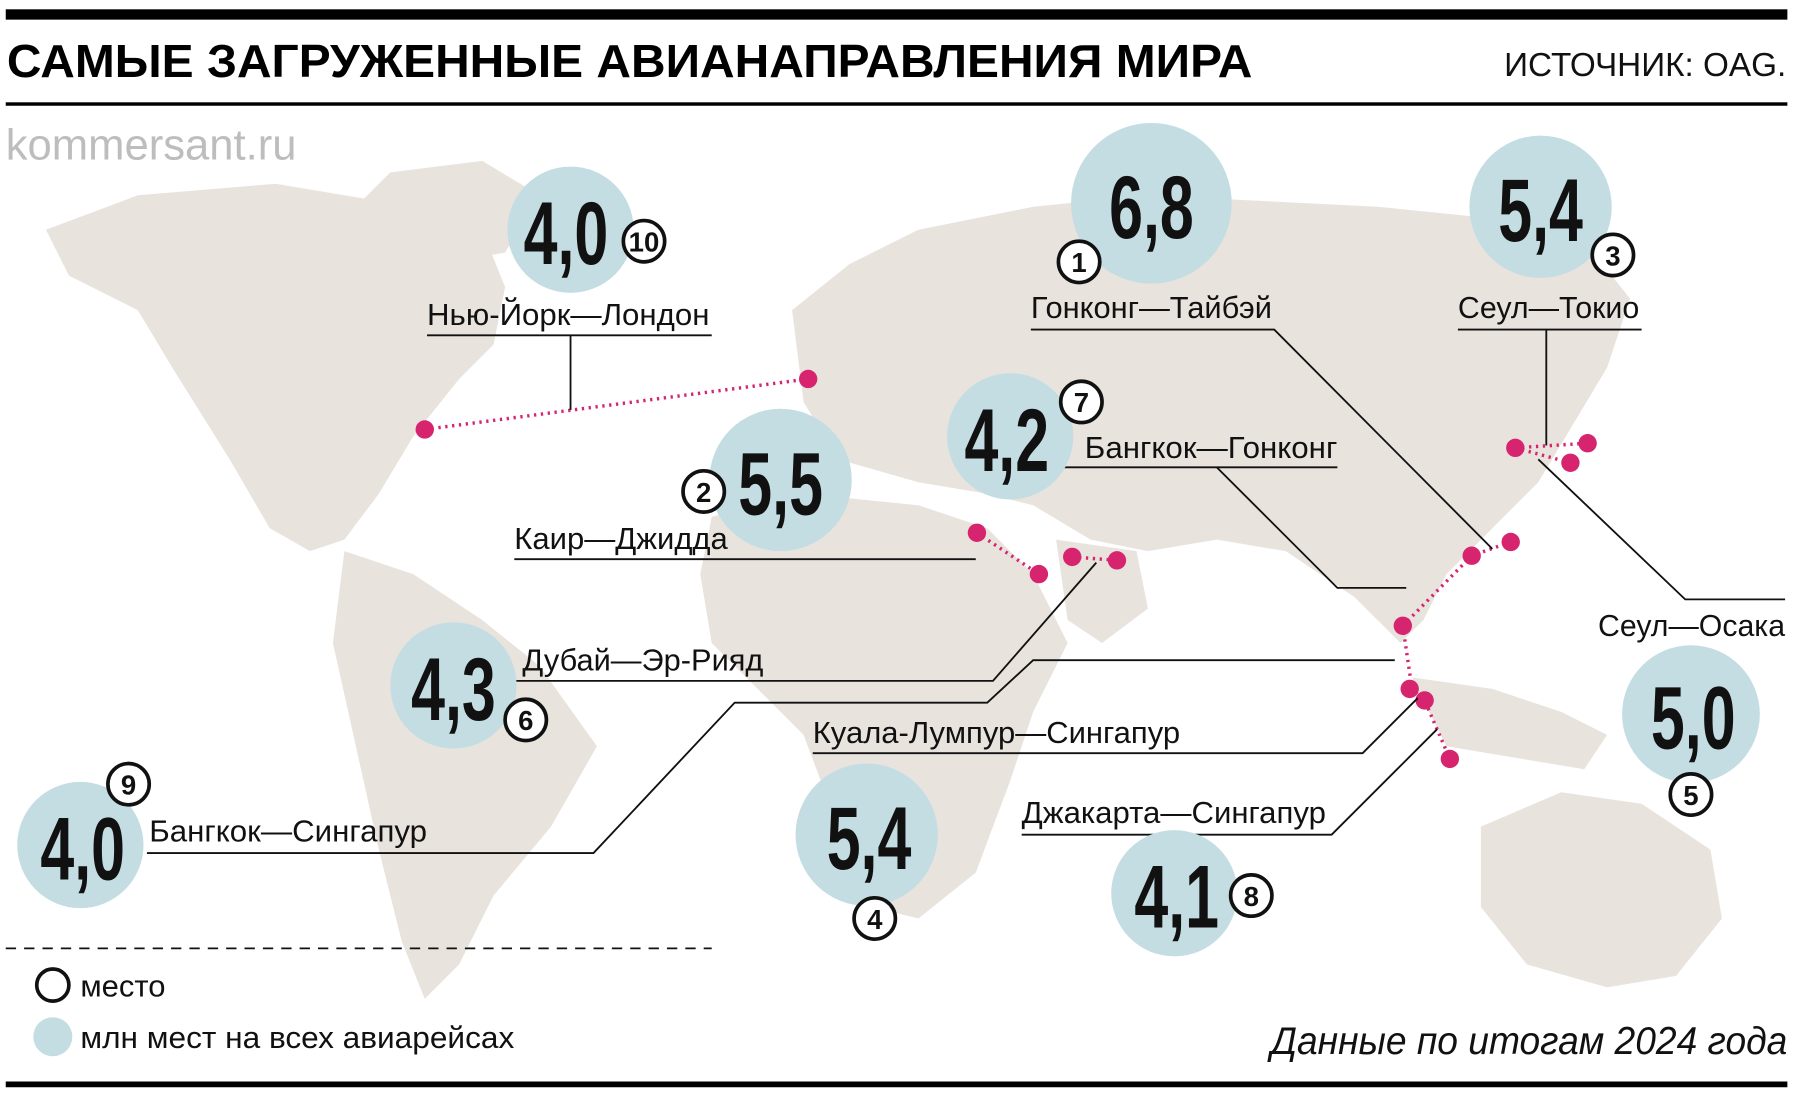  What do you see at coordinates (1007, 553) in the screenshot?
I see `route-cairo-jeddah` at bounding box center [1007, 553].